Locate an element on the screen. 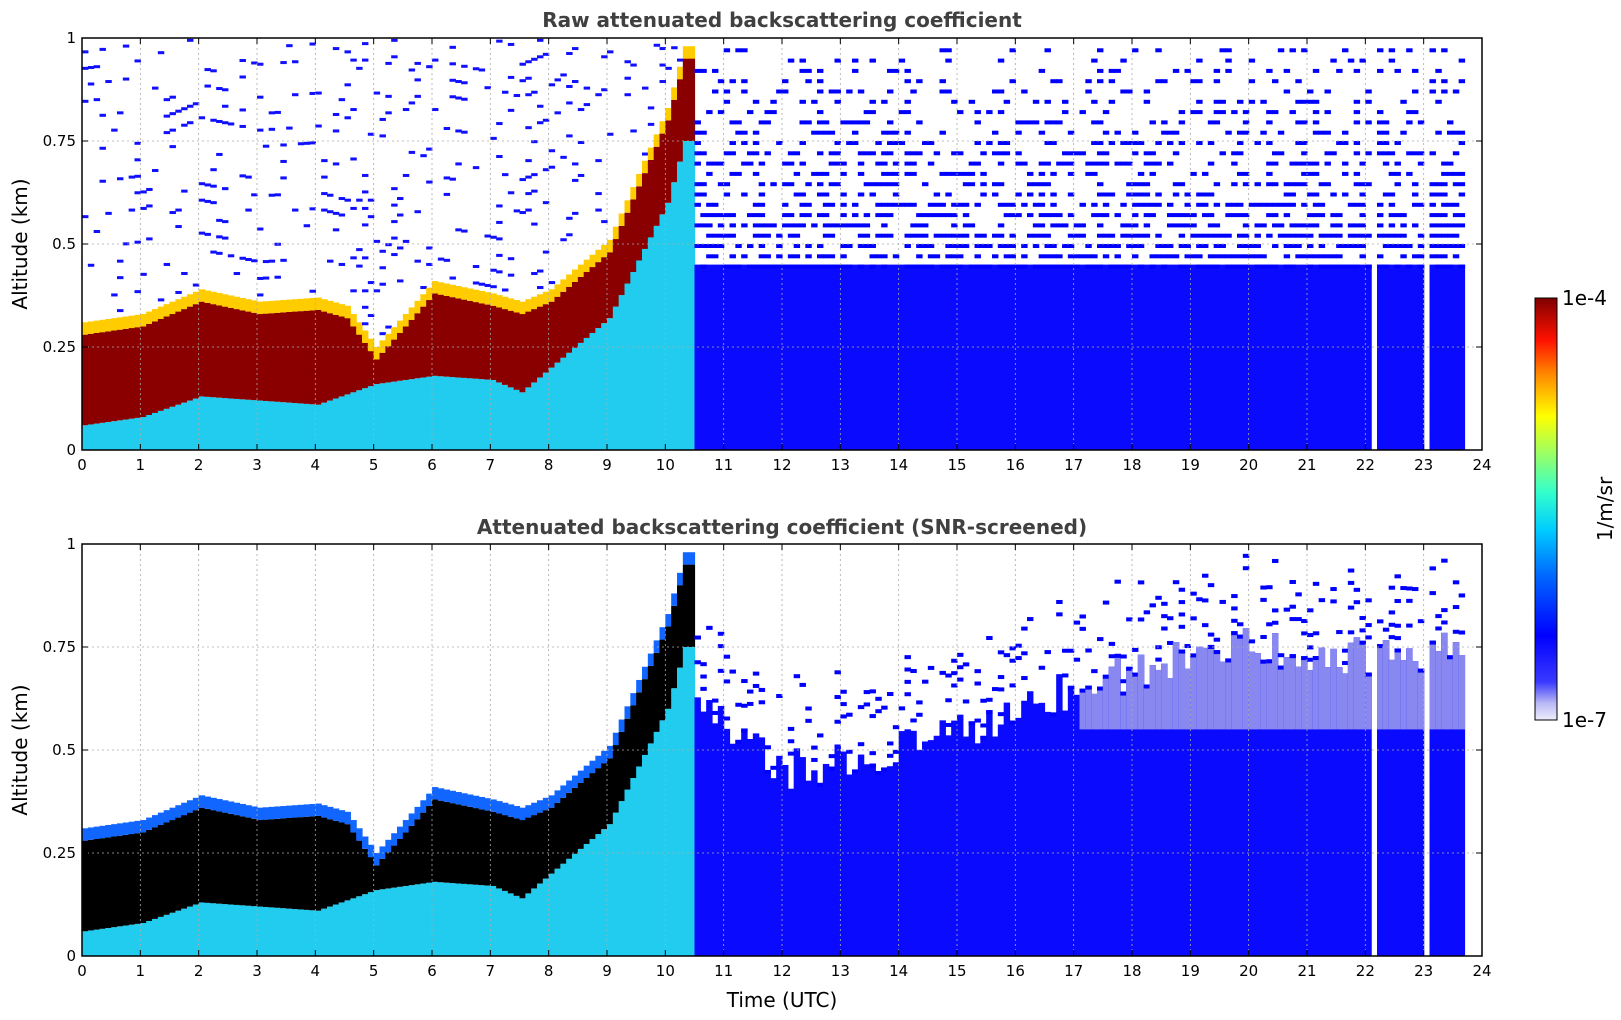 This screenshot has height=1020, width=1621. x-tick-label: 4 is located at coordinates (316, 971).